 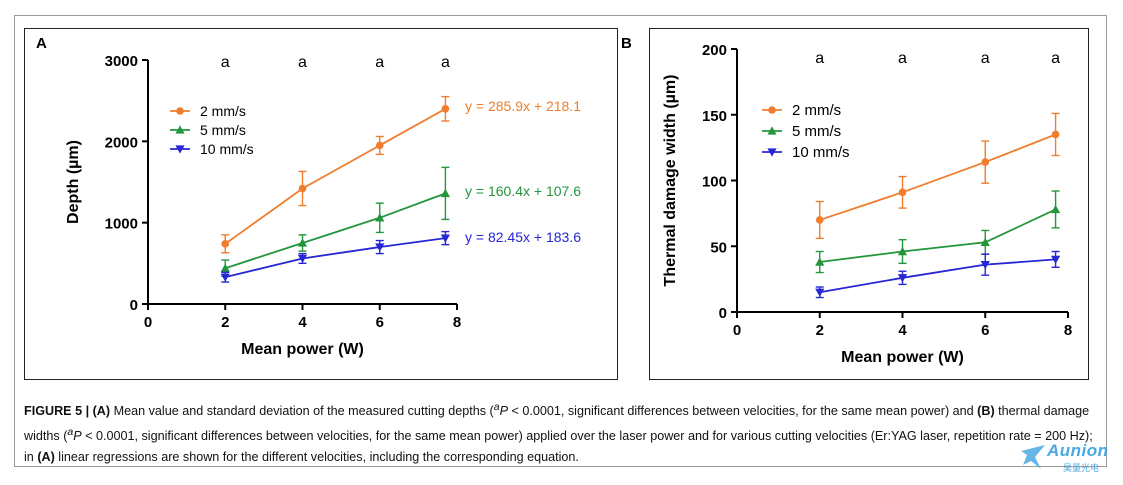 I want to click on chart-b-legend-label: 5 mm/s, so click(x=816, y=131).